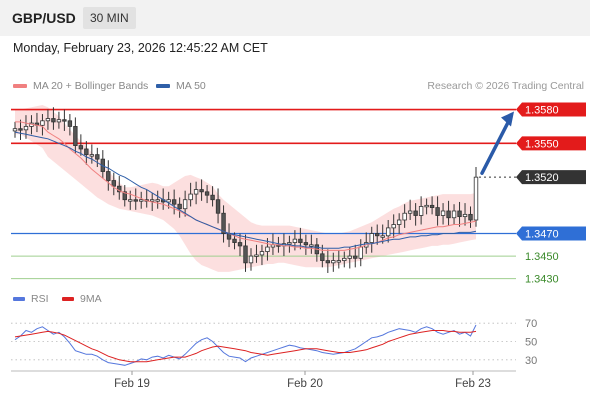  What do you see at coordinates (531, 324) in the screenshot?
I see `rsi-tick-70: 70` at bounding box center [531, 324].